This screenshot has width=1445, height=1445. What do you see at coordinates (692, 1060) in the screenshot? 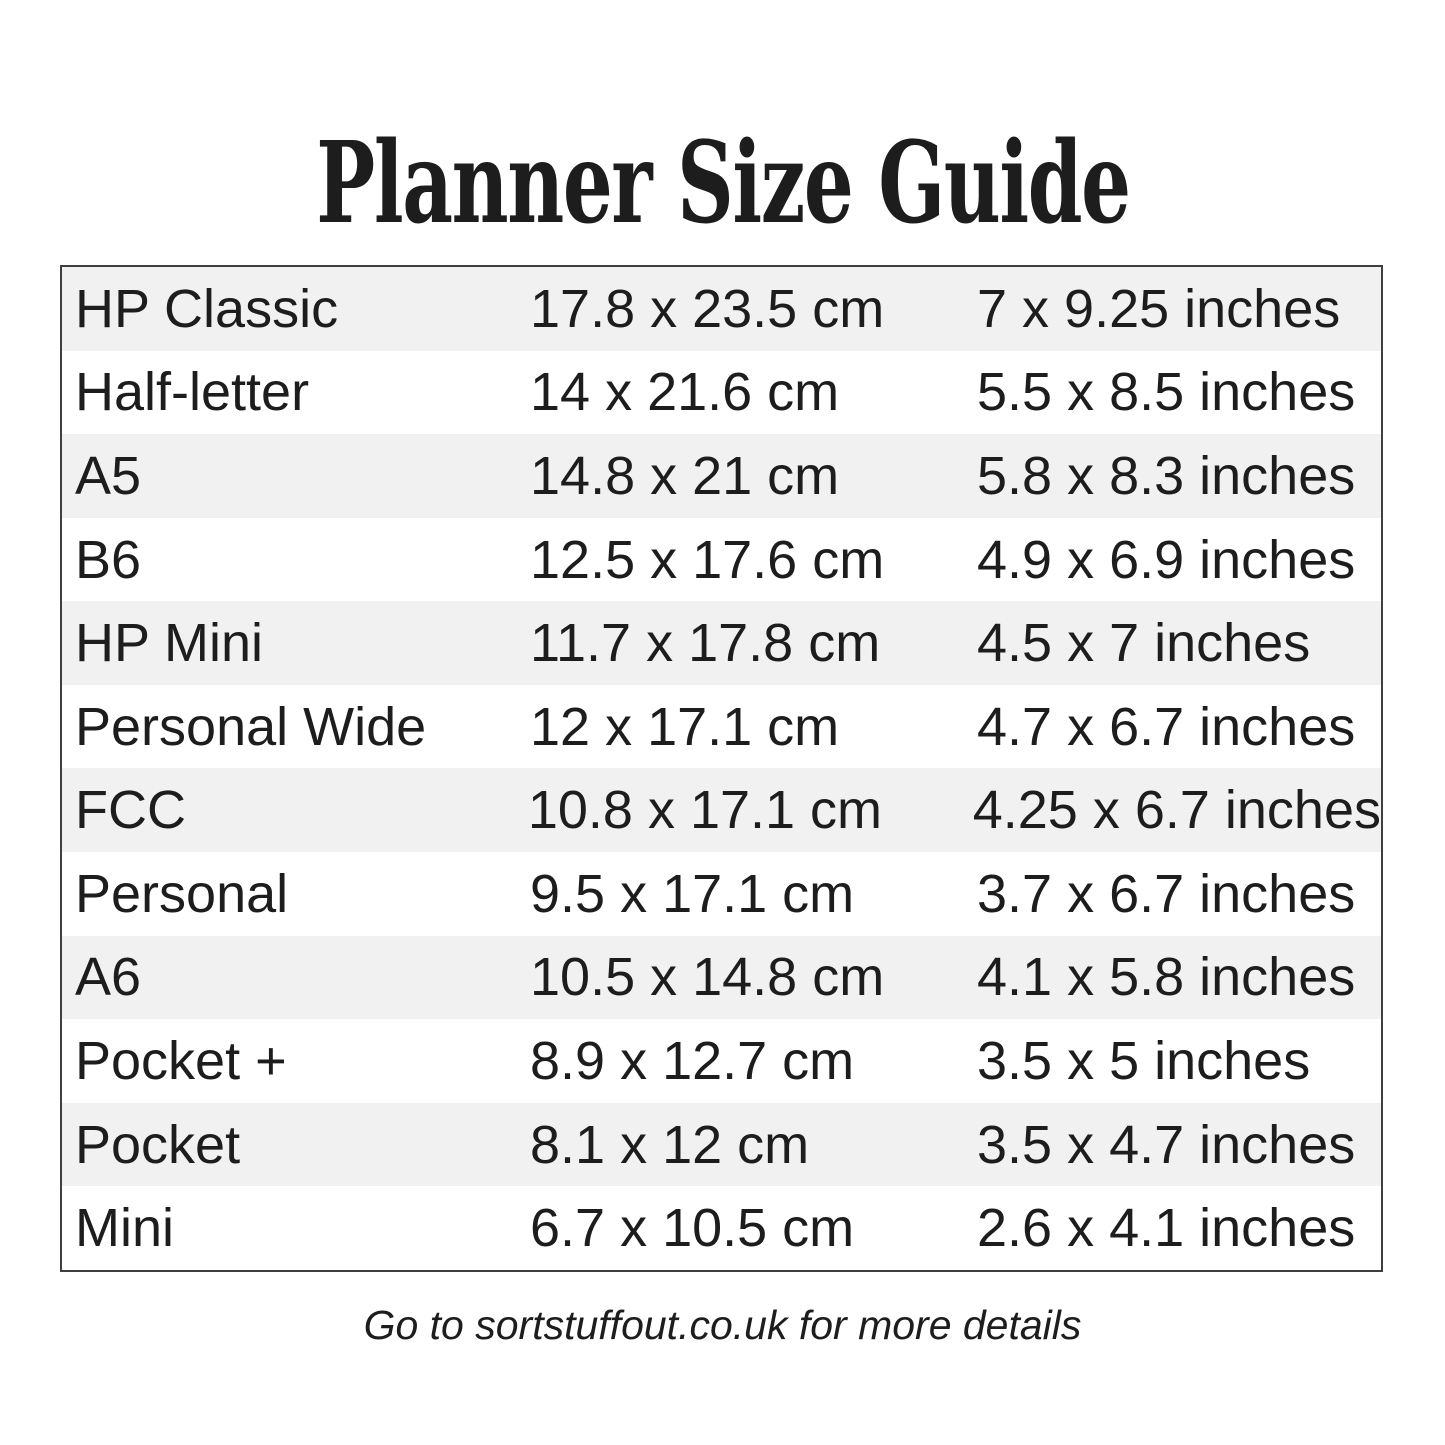
I see `size-cm-cell: 8.9 x 12.7 cm` at bounding box center [692, 1060].